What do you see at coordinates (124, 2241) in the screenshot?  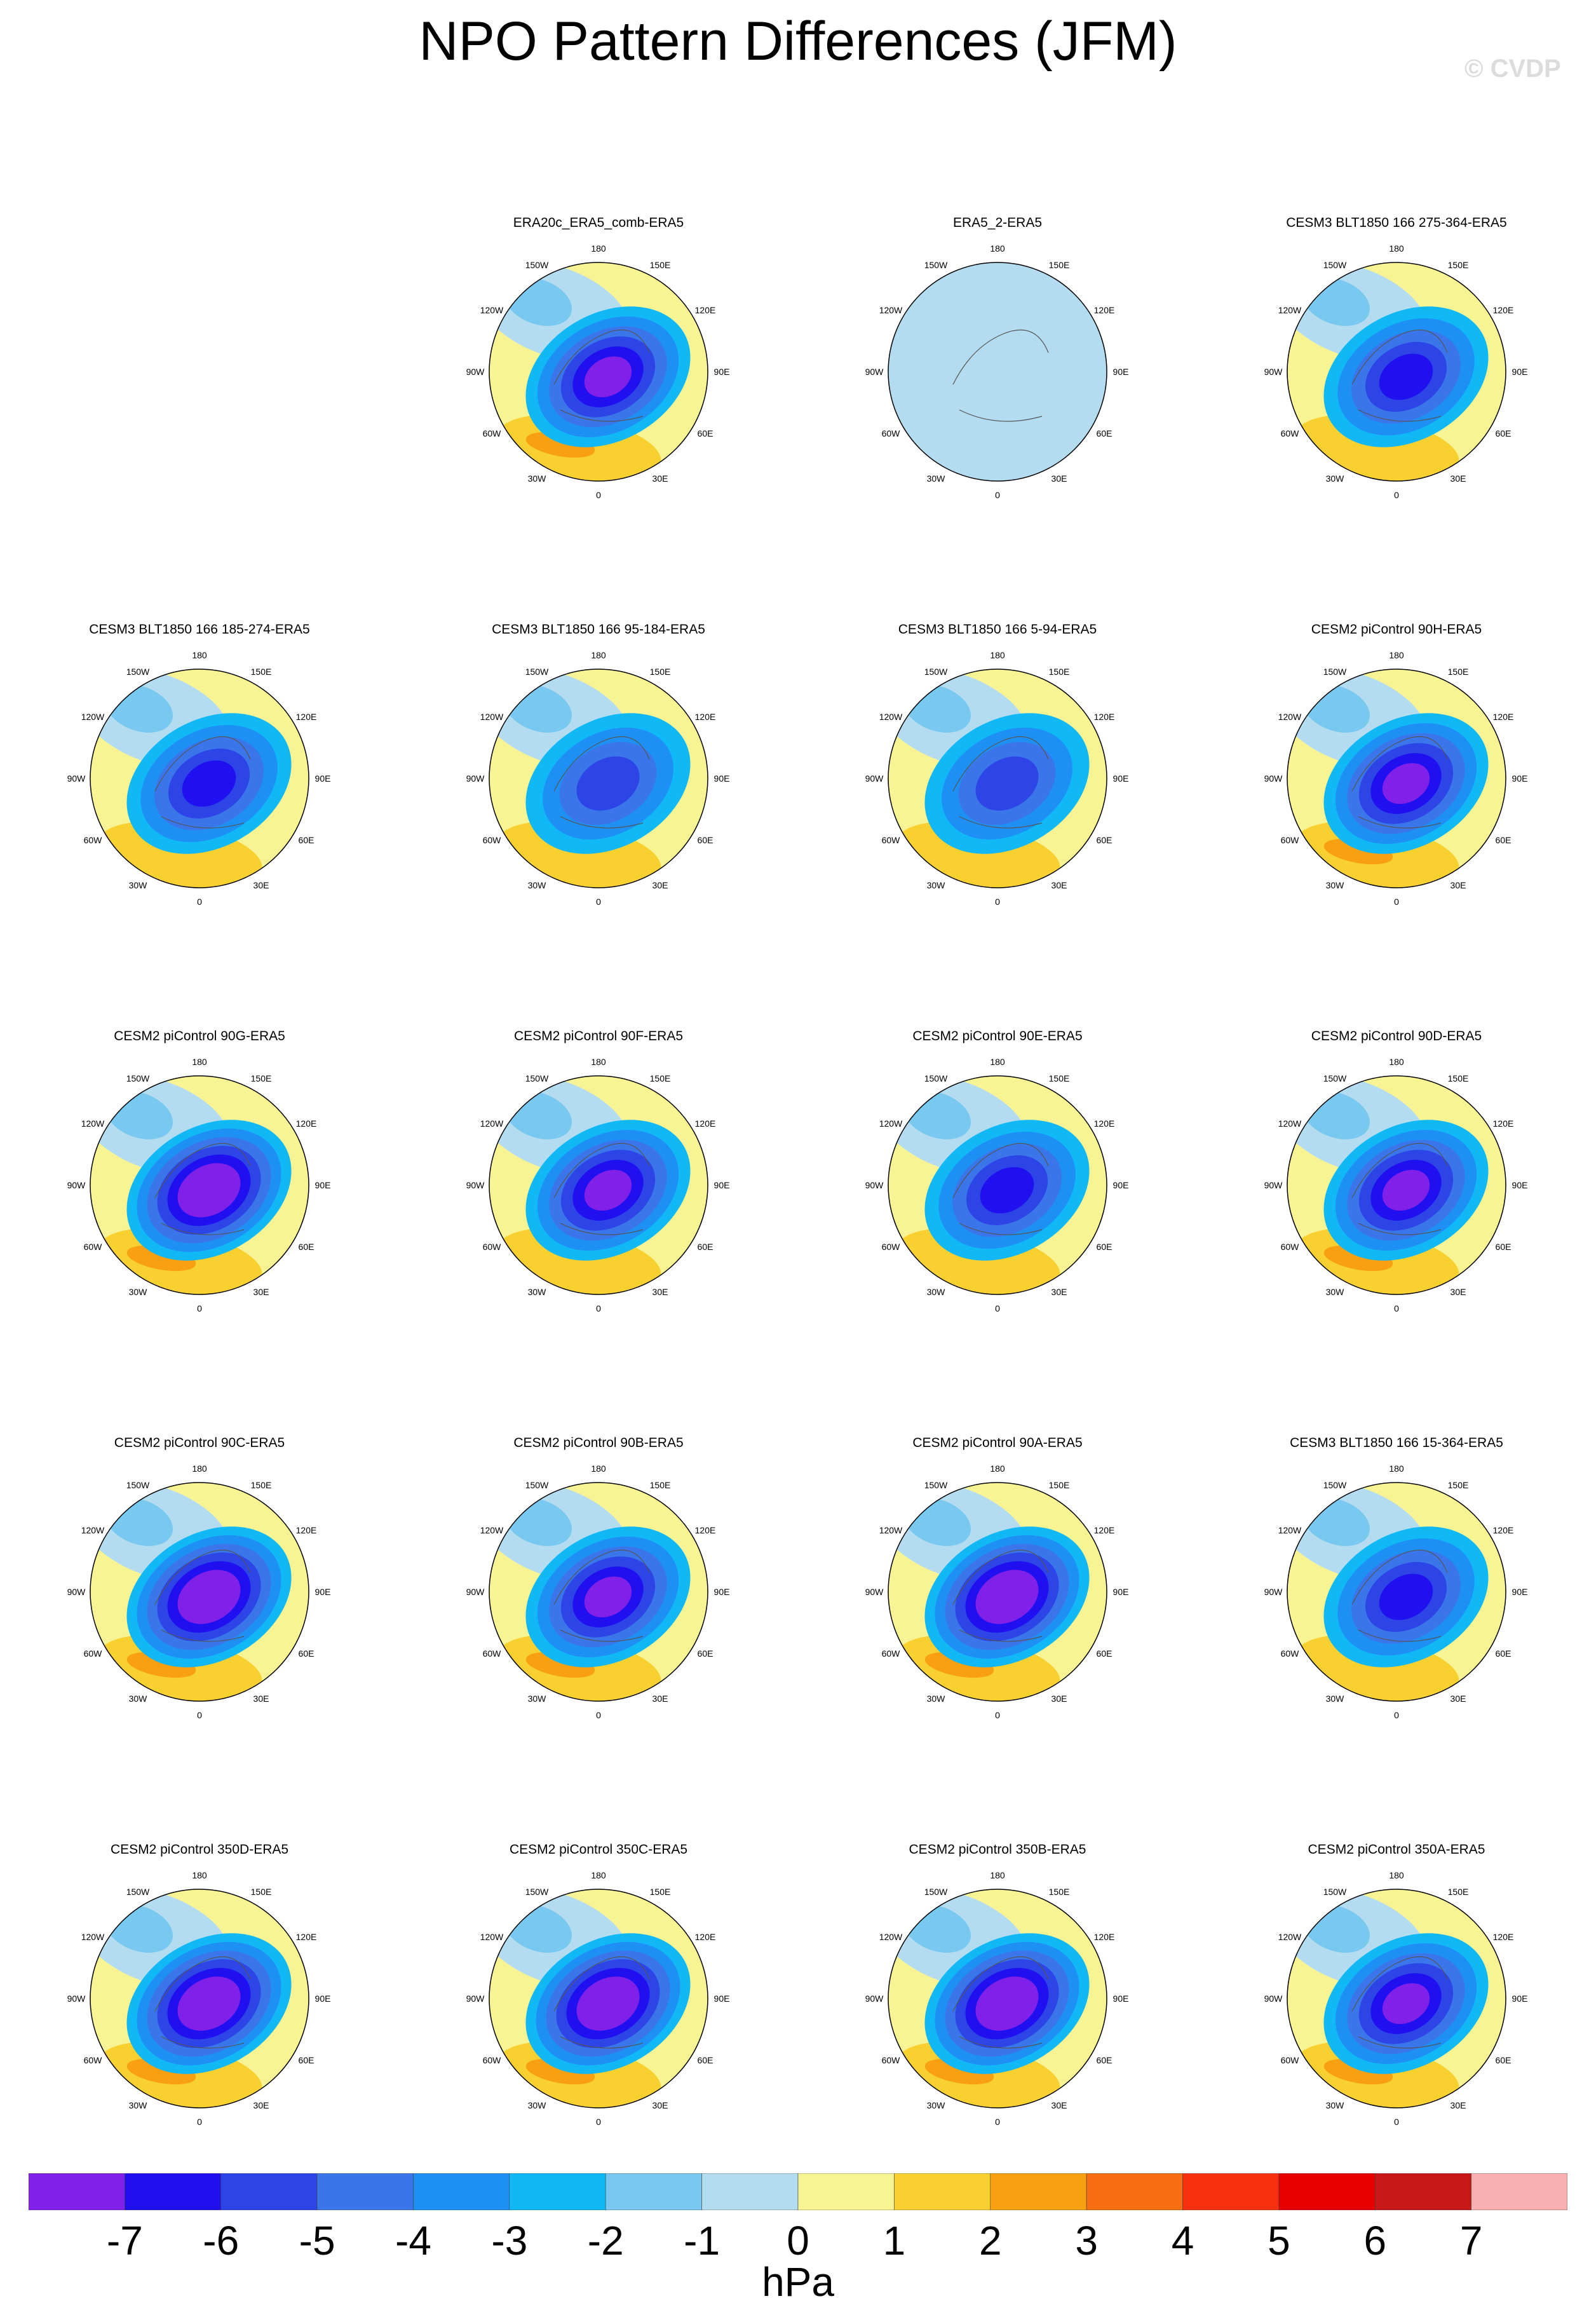 I see `colorbar-tick-label: -7` at bounding box center [124, 2241].